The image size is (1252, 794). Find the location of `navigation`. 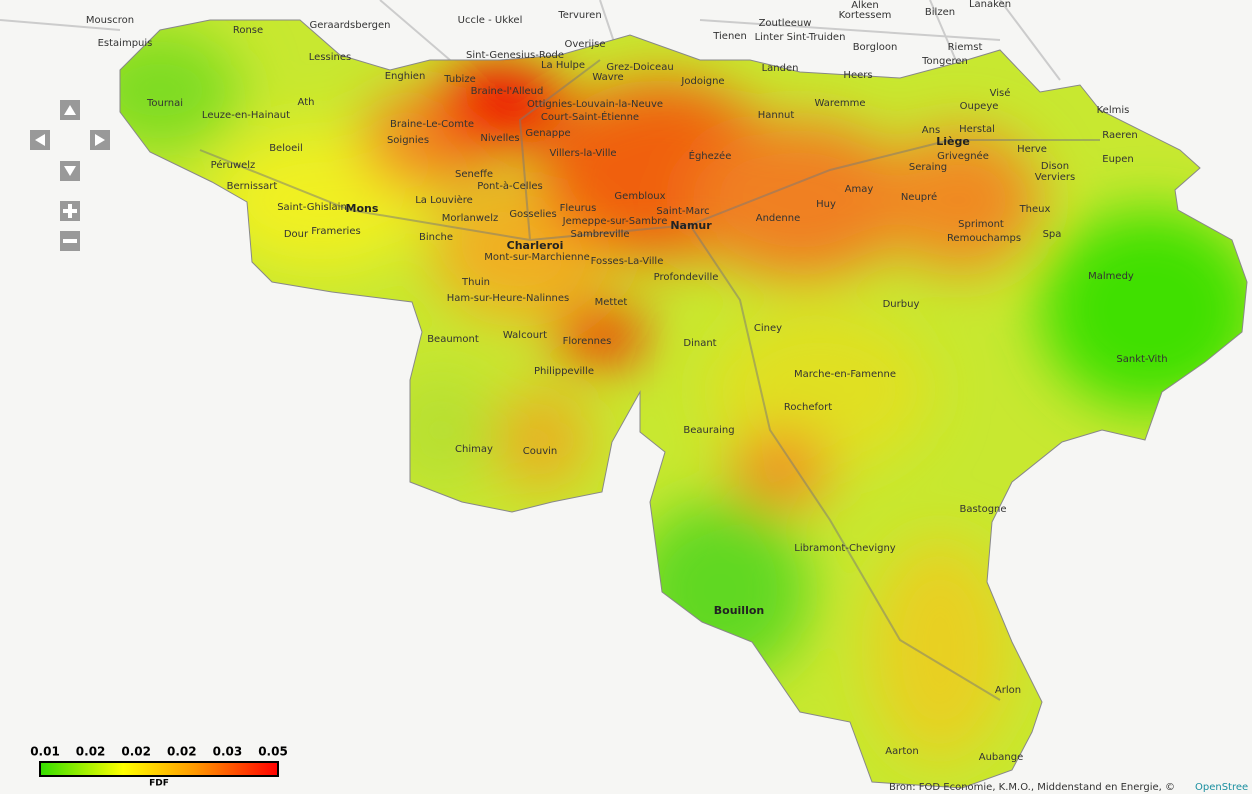

navigation is located at coordinates (70, 175).